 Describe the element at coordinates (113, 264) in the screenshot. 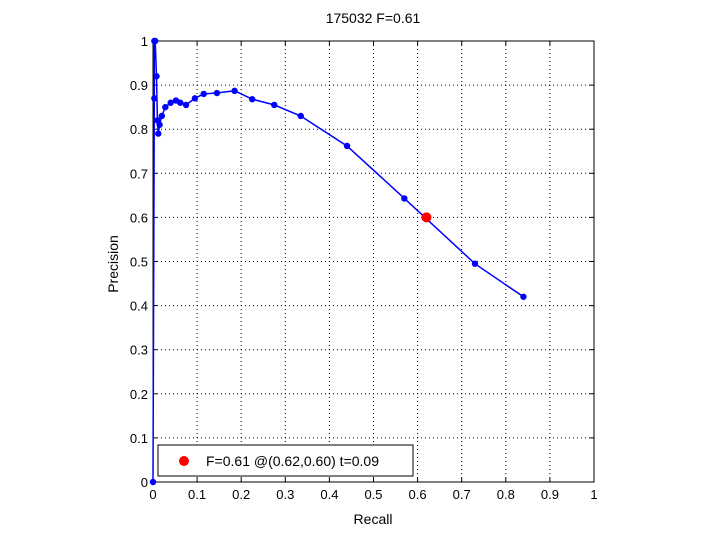

I see `y-axis-label: Precision` at that location.